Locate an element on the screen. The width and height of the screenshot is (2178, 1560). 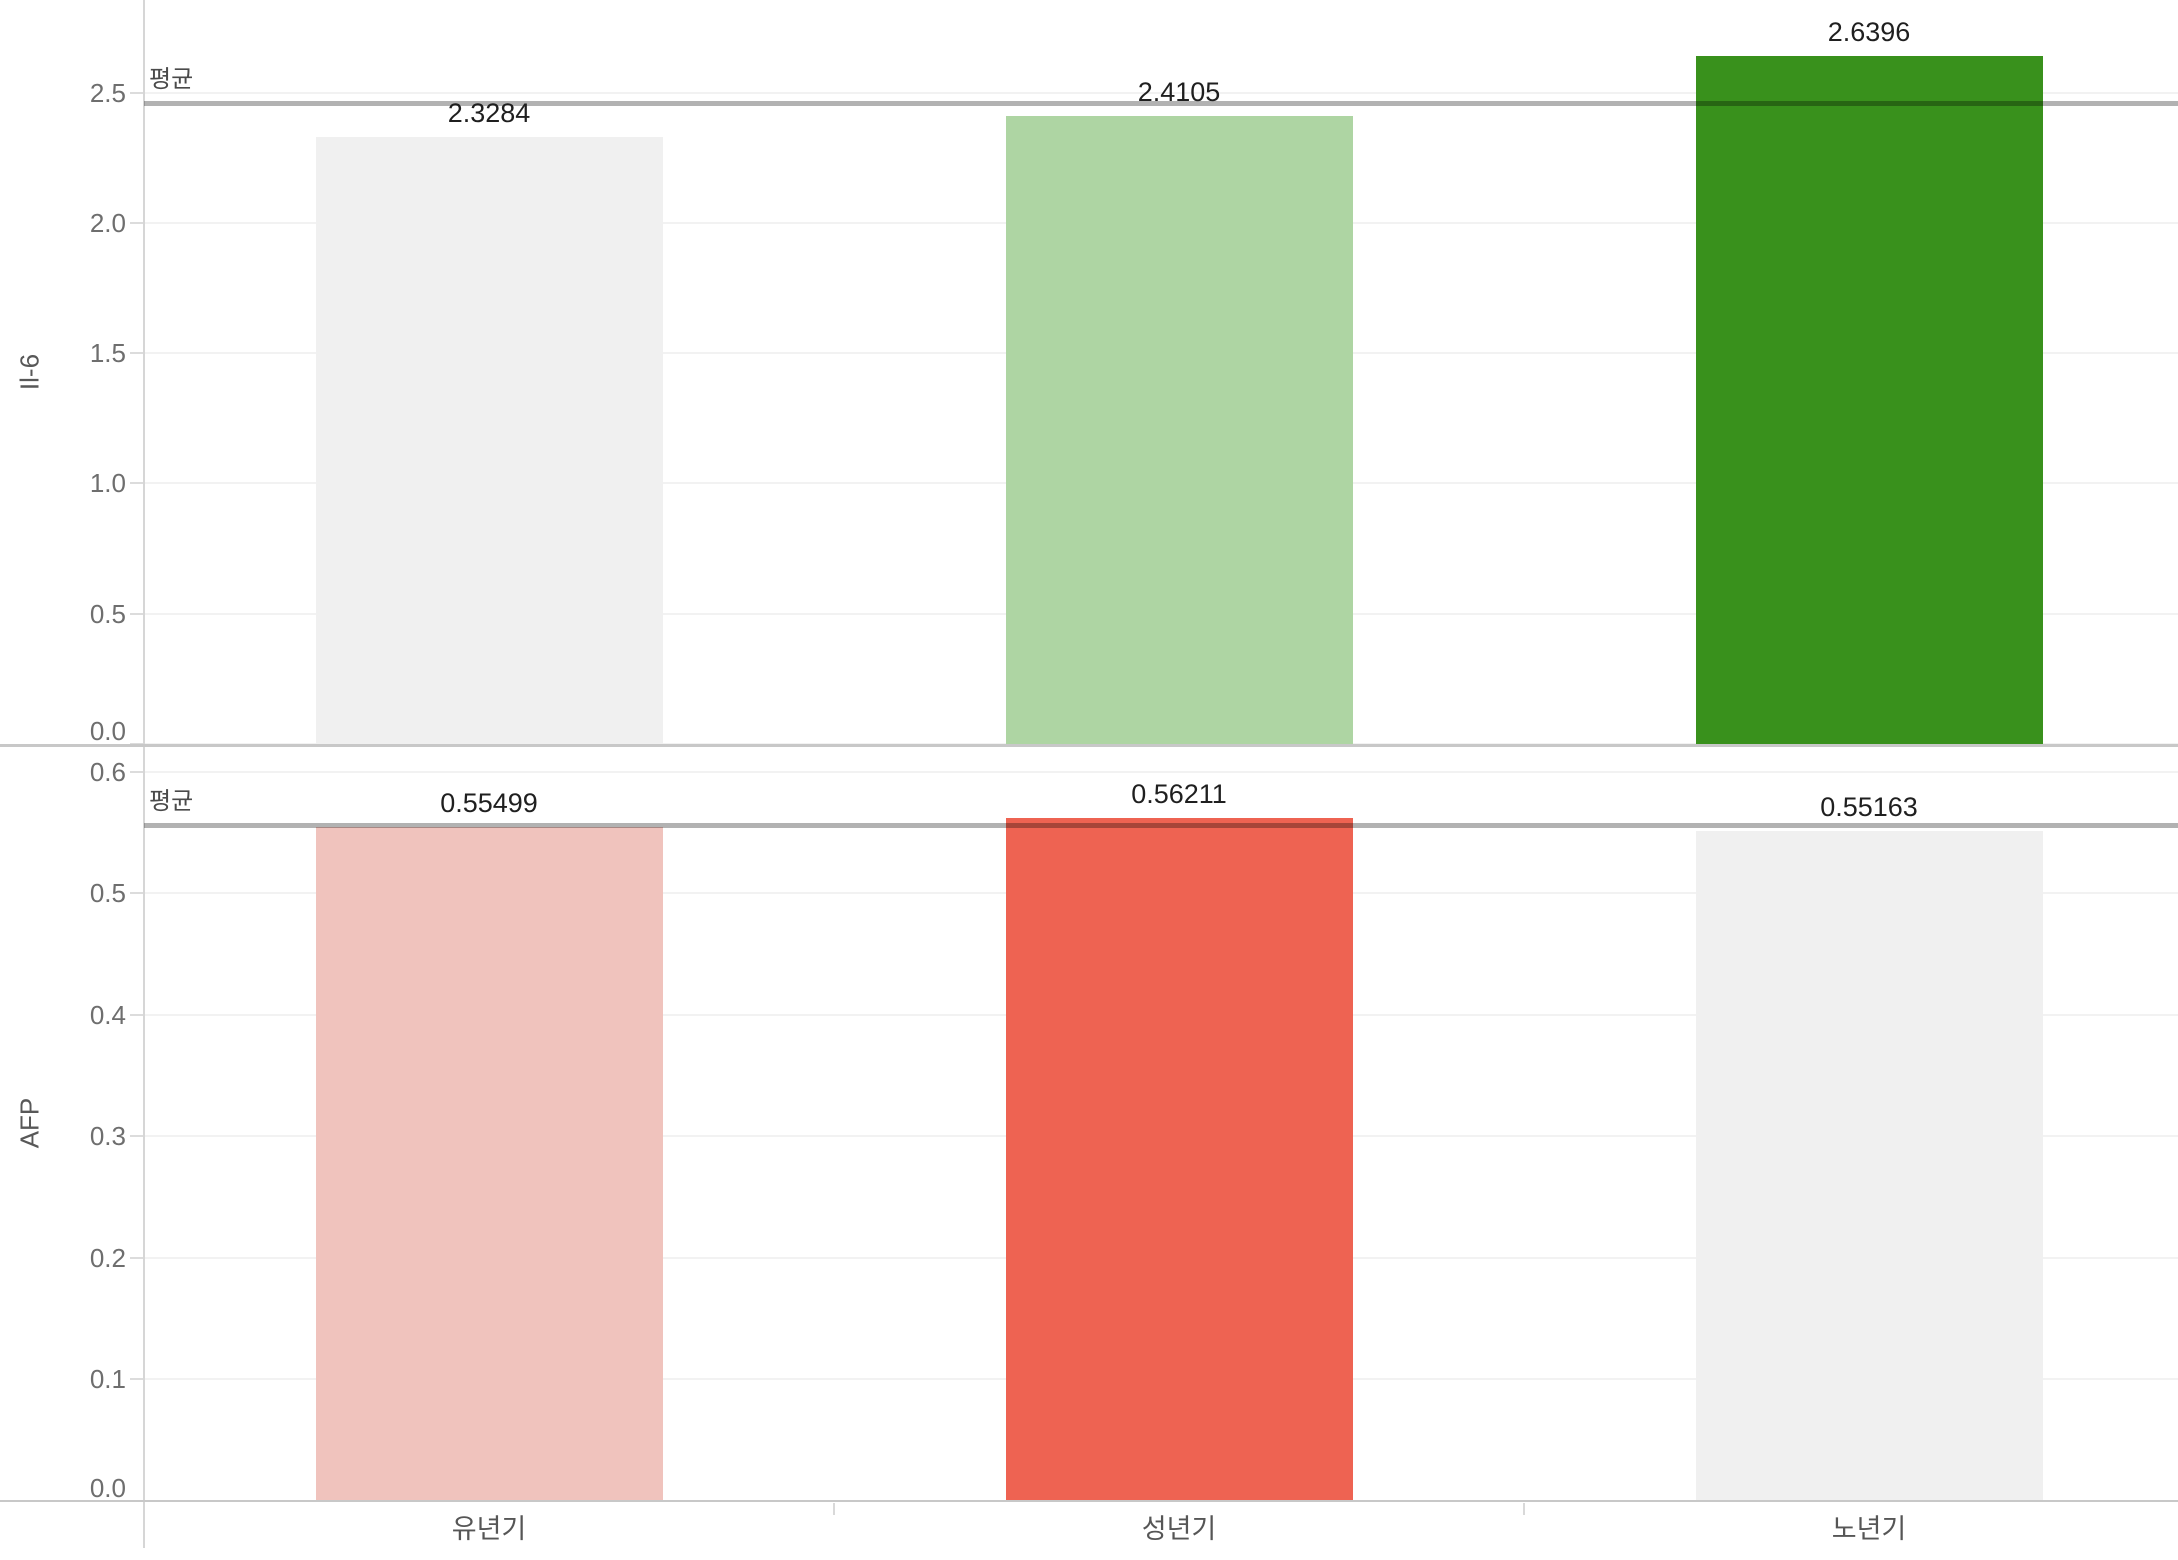
y-axis-line is located at coordinates (144, 774).